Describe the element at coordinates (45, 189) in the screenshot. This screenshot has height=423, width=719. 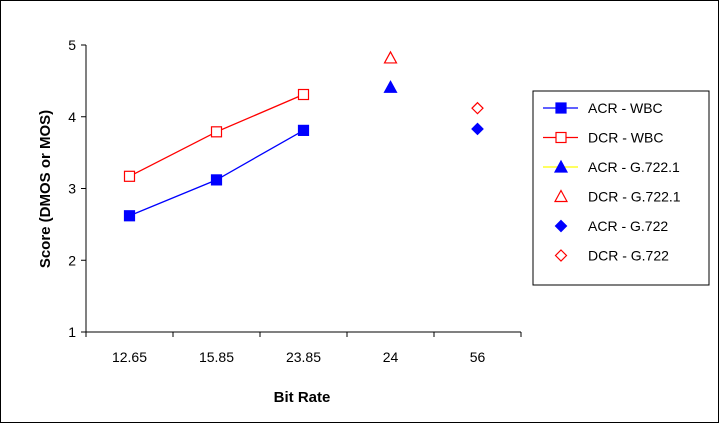
I see `y-axis-title: Score (DMOS or MOS)` at that location.